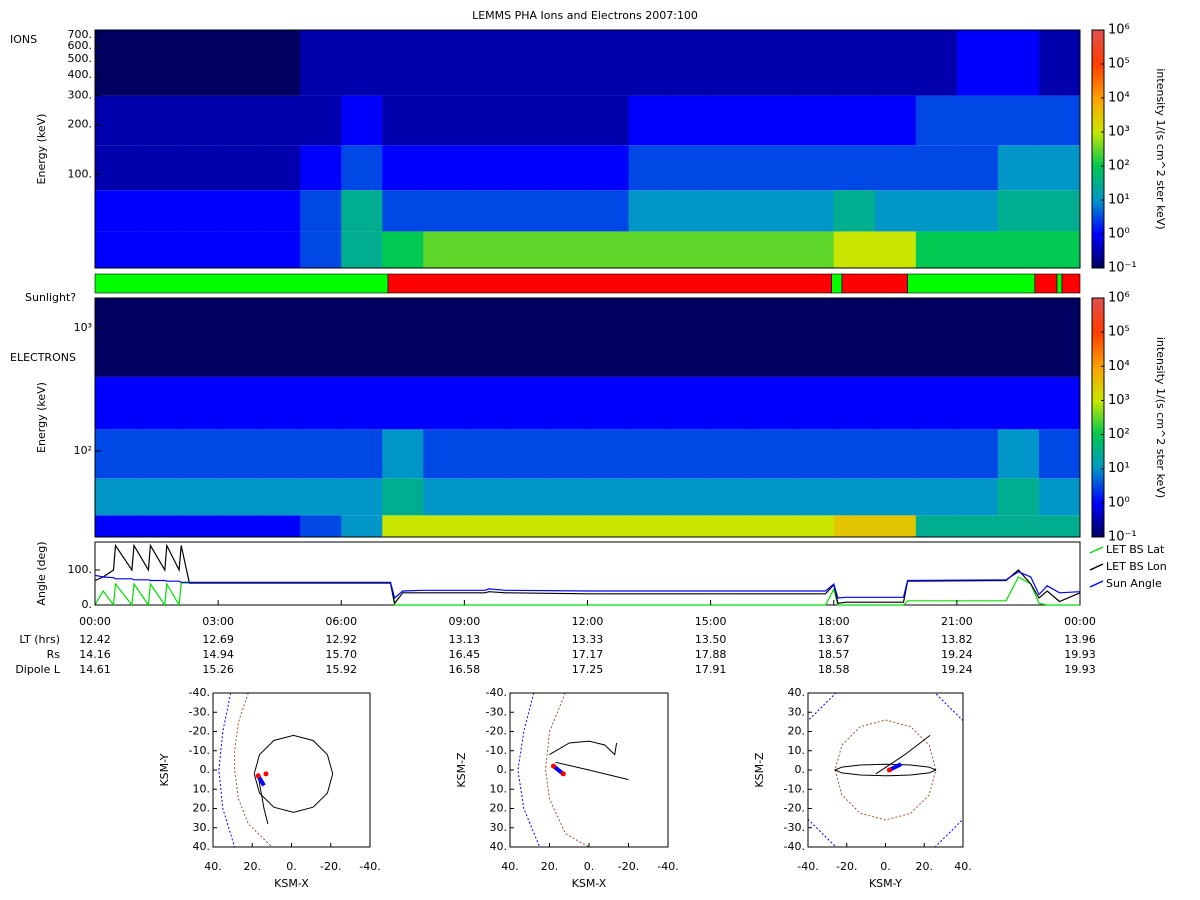  I want to click on ephemeris-value: 17.91, so click(711, 669).